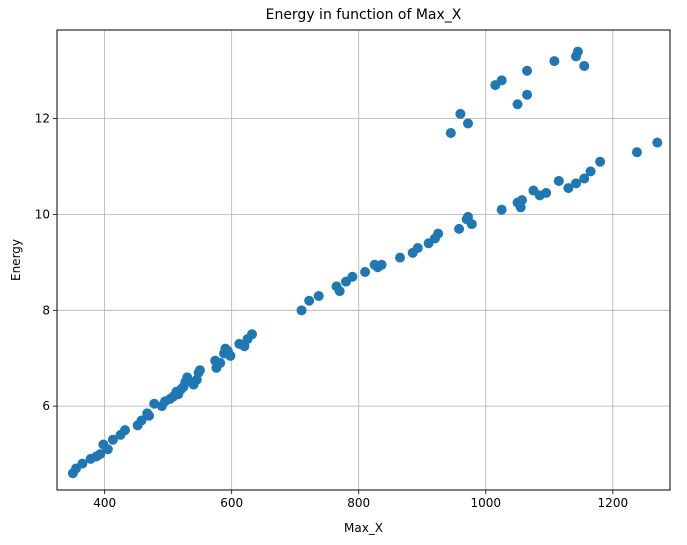  What do you see at coordinates (486, 503) in the screenshot?
I see `x-tick-label: 1000` at bounding box center [486, 503].